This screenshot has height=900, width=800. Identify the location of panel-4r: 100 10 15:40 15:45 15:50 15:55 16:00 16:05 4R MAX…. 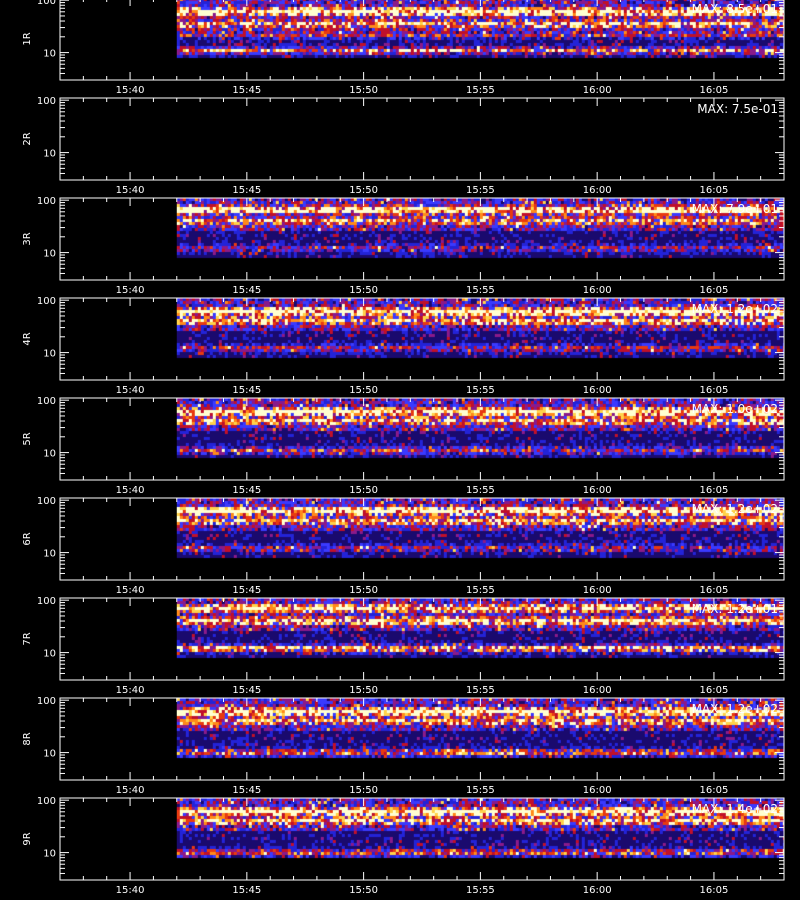
(403, 346).